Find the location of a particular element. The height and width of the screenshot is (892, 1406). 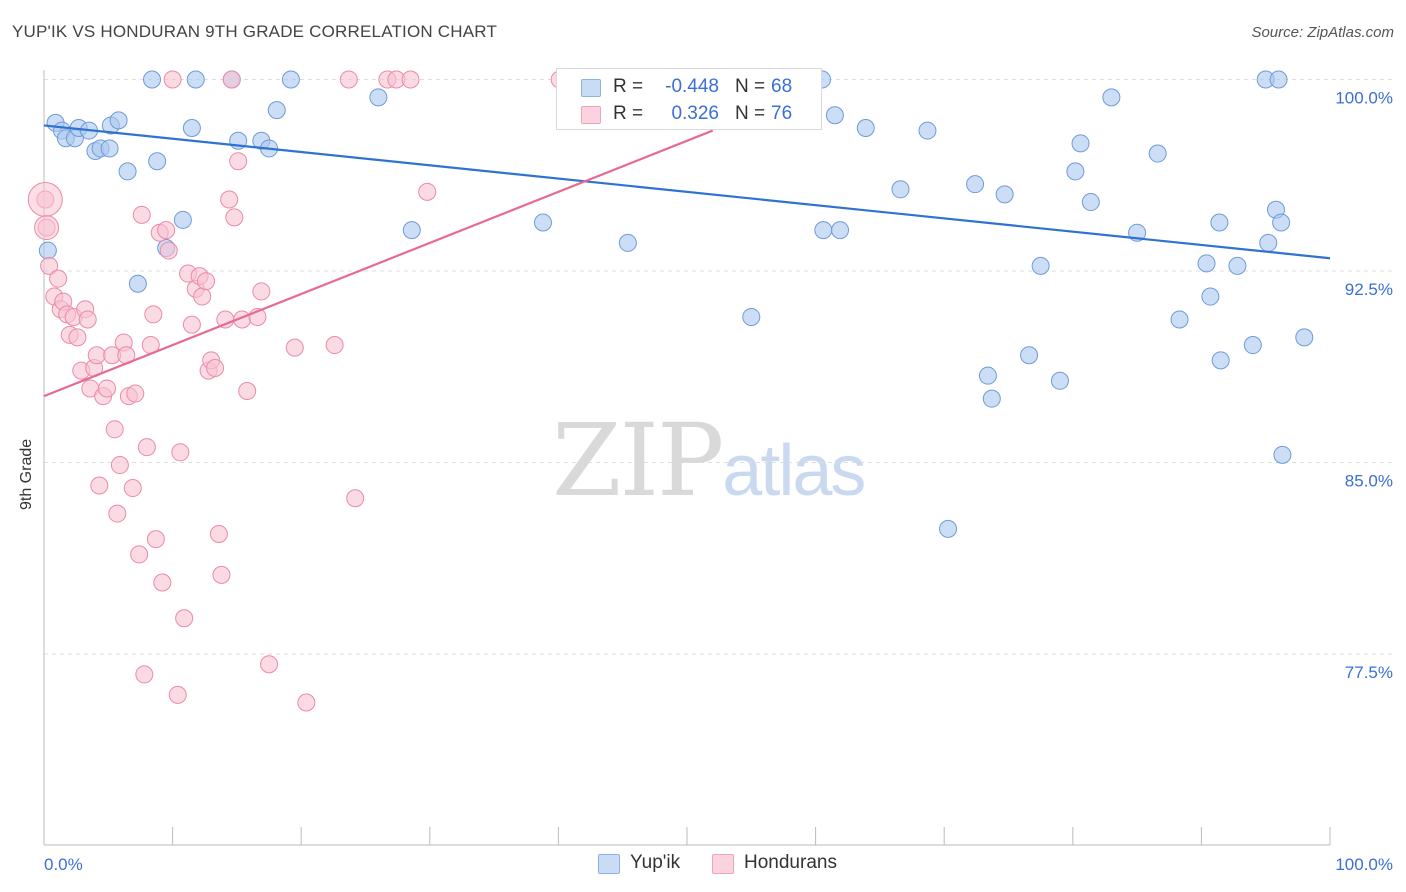

stats-n-value: 68 is located at coordinates (782, 86).